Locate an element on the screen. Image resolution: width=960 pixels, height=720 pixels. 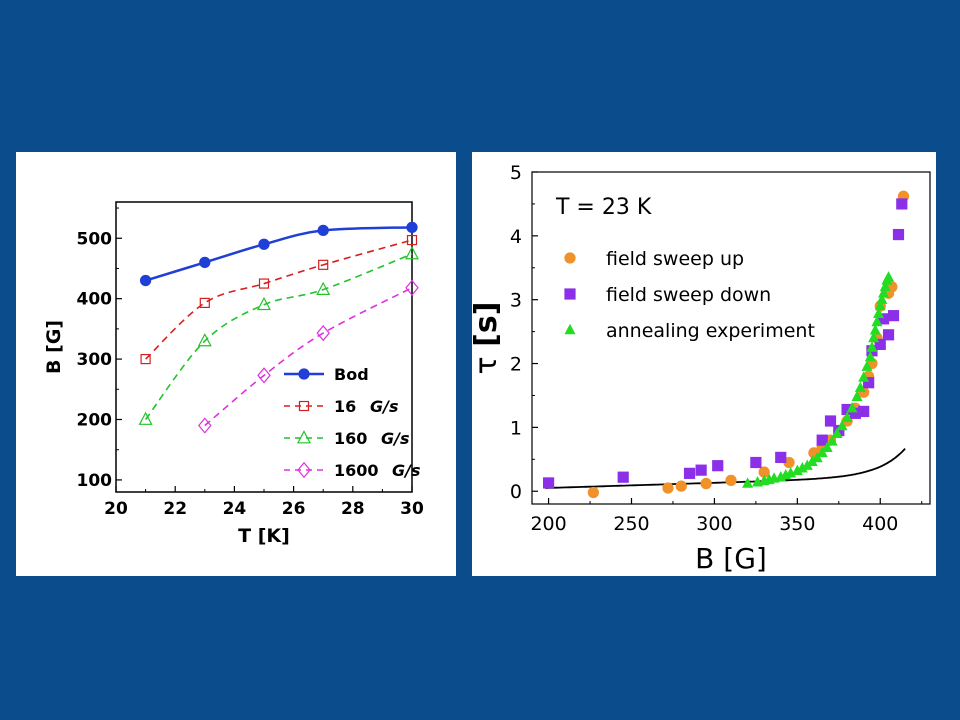
y-tick-label: 1 is located at coordinates (516, 428).